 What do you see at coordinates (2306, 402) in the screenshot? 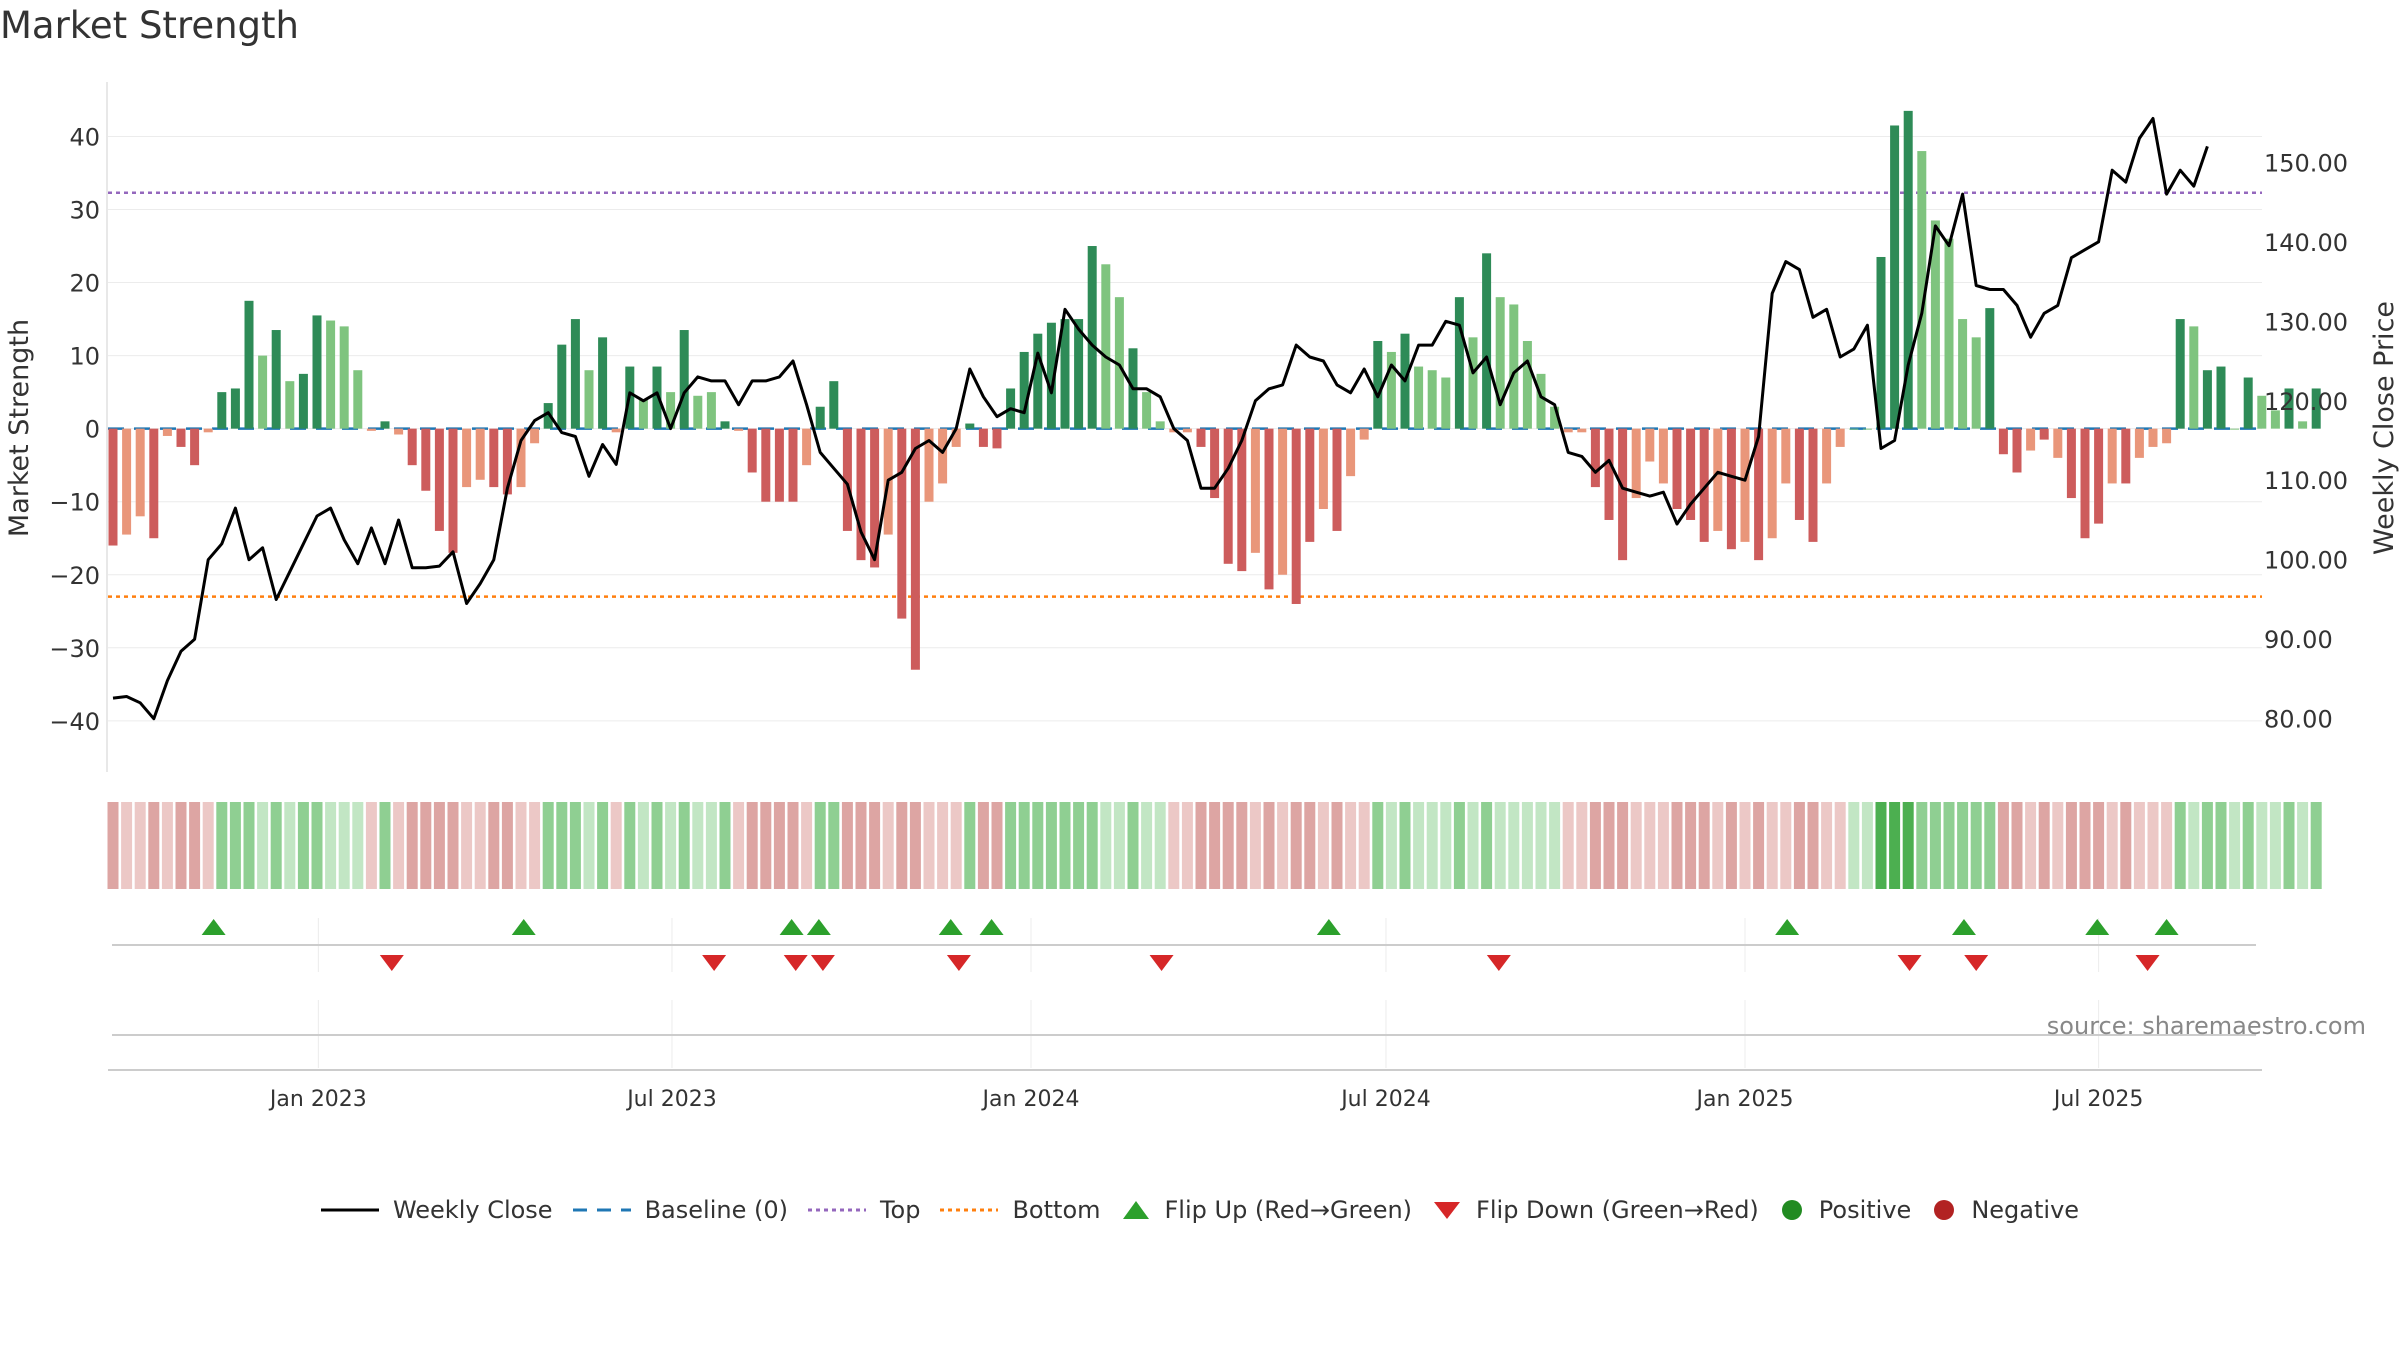
I see `y2-tick-label: 120.00` at bounding box center [2306, 402].